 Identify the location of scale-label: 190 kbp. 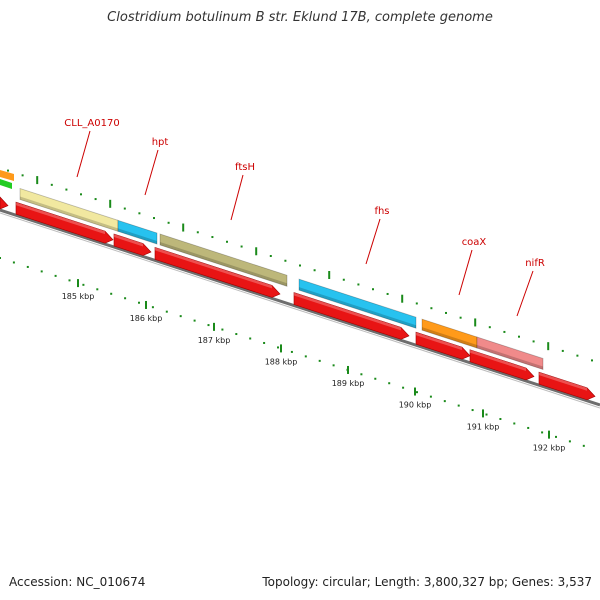
(415, 405).